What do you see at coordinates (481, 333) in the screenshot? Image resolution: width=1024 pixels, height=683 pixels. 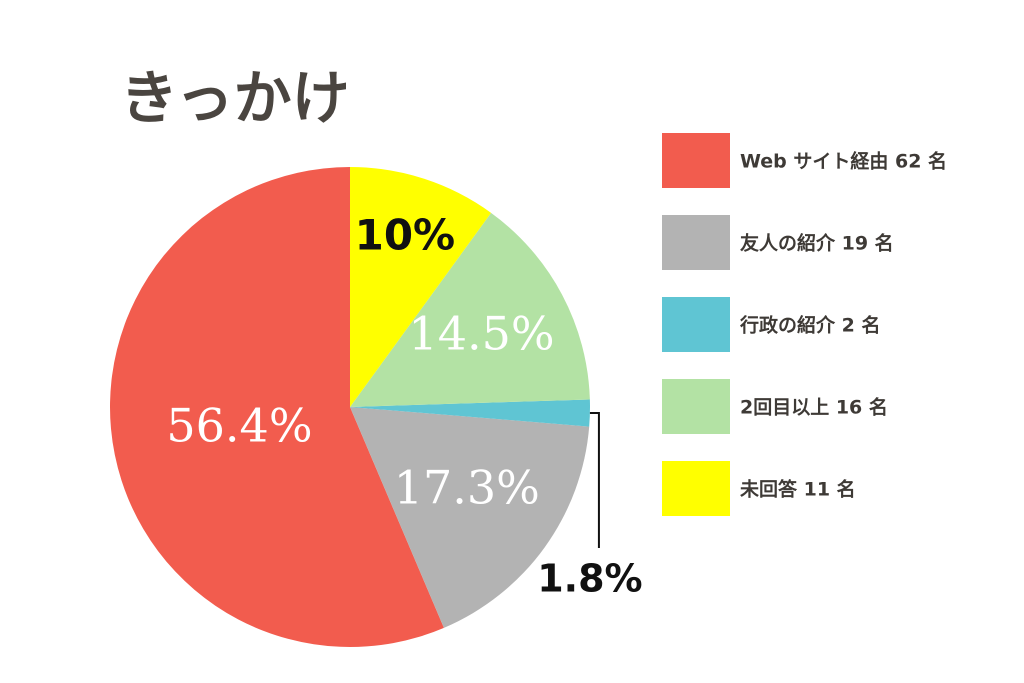 I see `value-label: 14.5%` at bounding box center [481, 333].